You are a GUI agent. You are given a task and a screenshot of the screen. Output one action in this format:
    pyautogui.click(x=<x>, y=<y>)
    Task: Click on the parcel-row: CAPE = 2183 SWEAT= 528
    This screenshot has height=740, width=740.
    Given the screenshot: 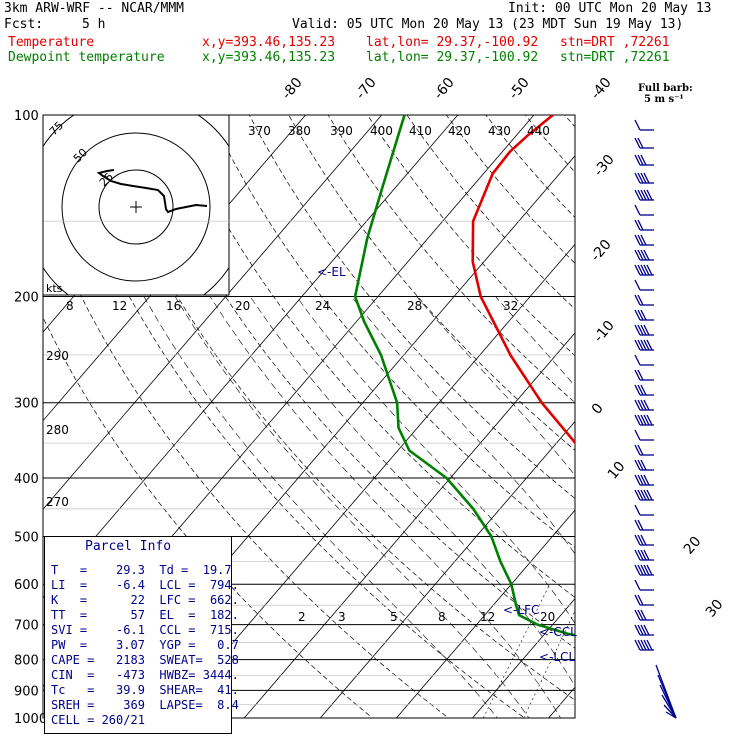 What is the action you would take?
    pyautogui.click(x=145, y=660)
    